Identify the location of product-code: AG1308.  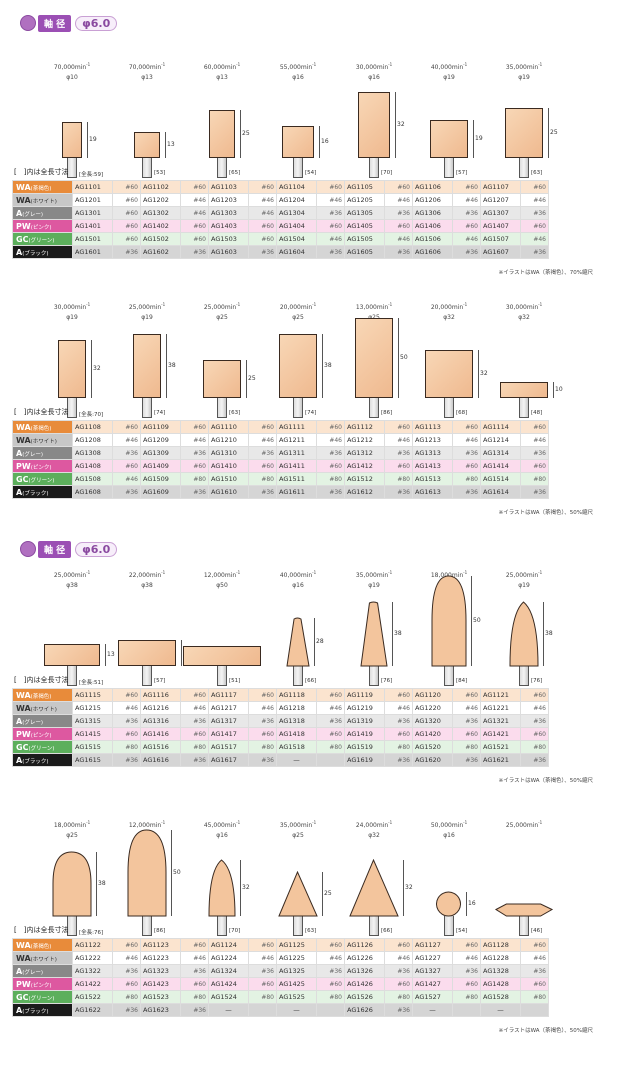
(92, 453).